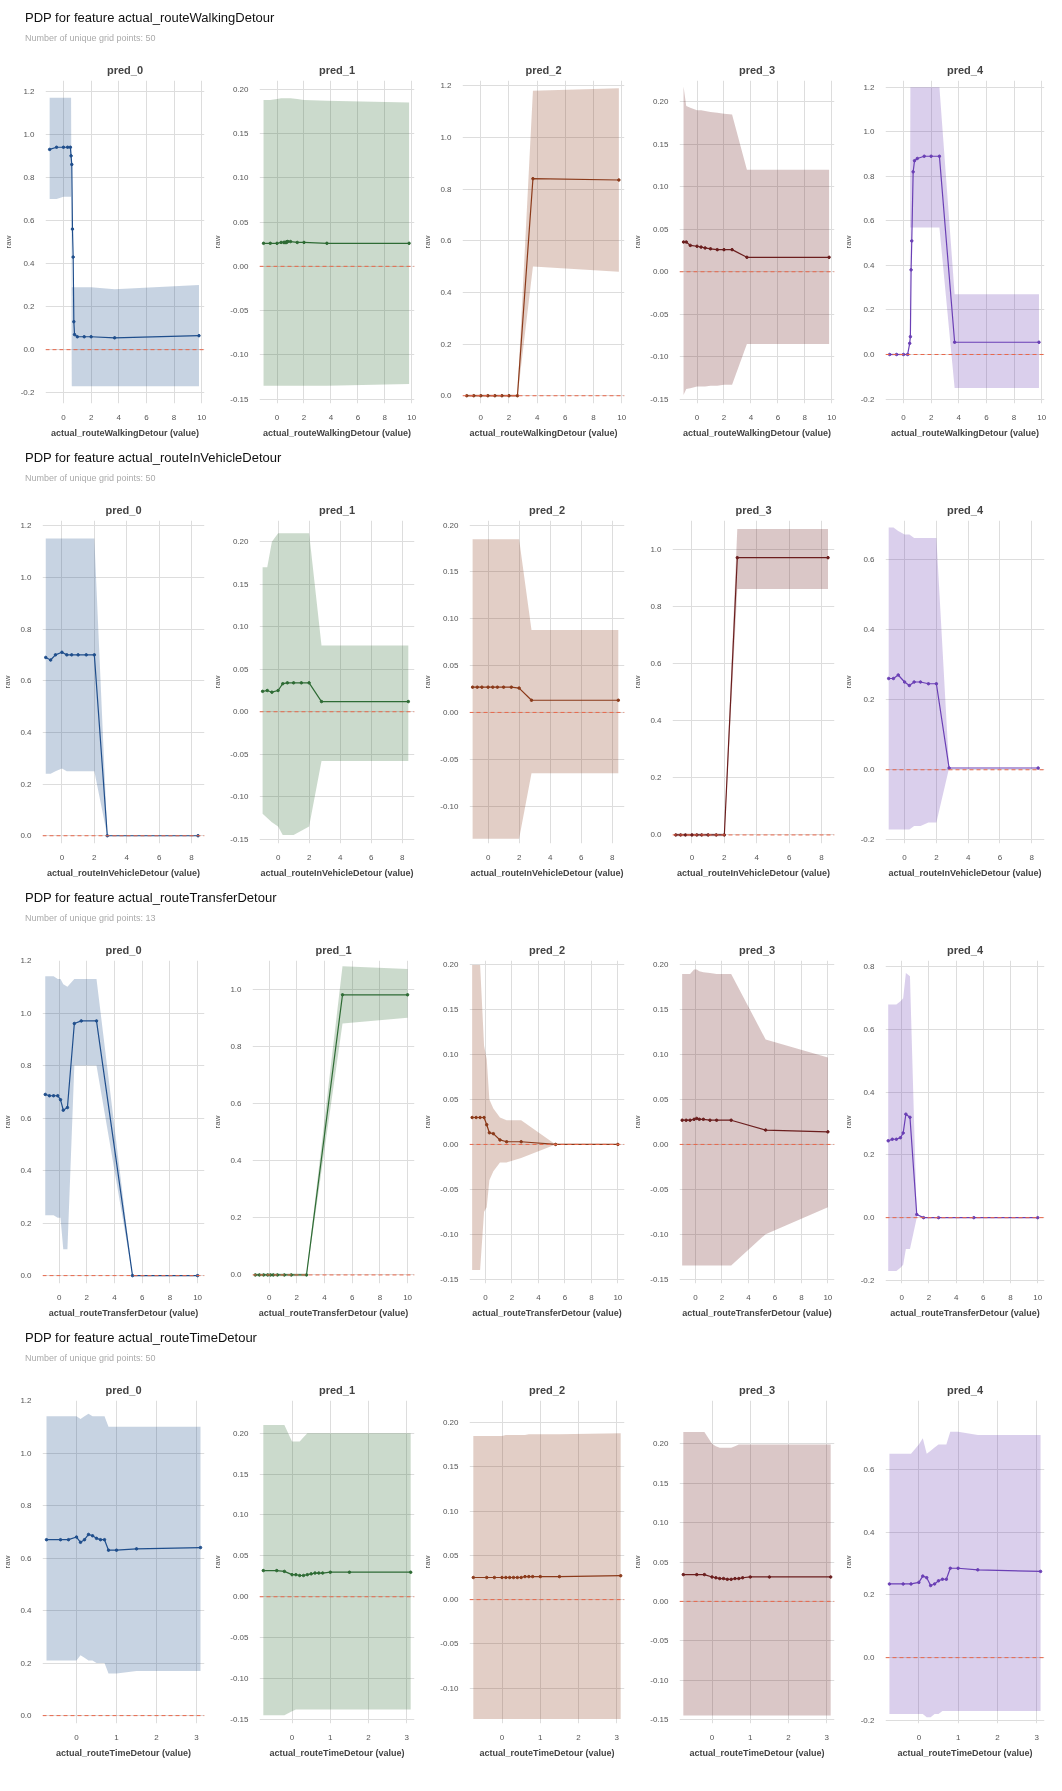 Image resolution: width=1062 pixels, height=1791 pixels. I want to click on x-axis-title: actual_routeWalkingDetour (value), so click(337, 432).